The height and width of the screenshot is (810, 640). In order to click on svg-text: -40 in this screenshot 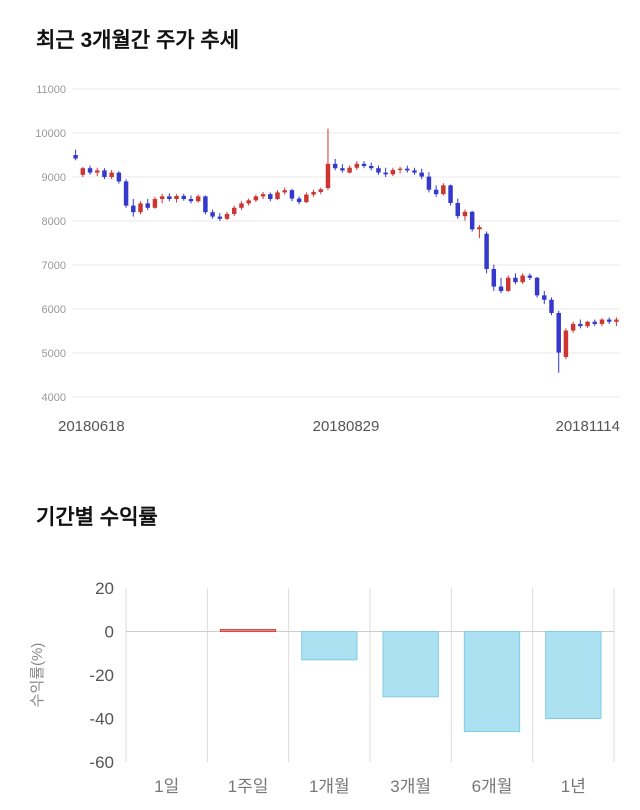, I will do `click(101, 719)`.